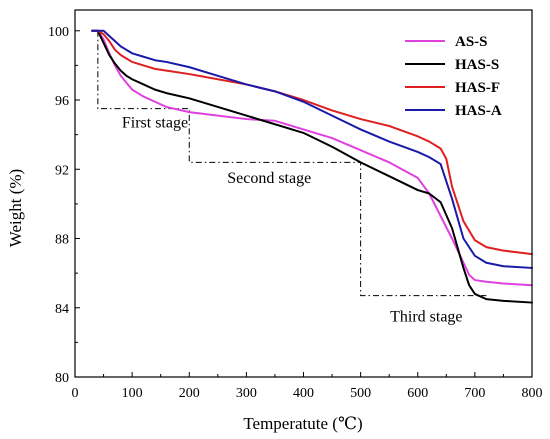  Describe the element at coordinates (15, 208) in the screenshot. I see `y-axis-label: Weight (%)` at that location.